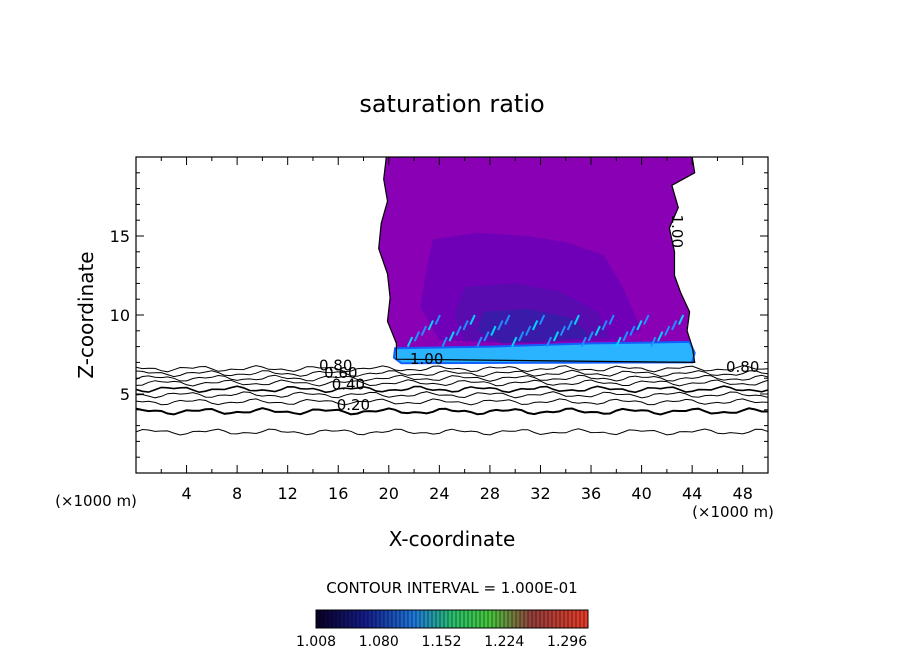 This screenshot has height=654, width=904. What do you see at coordinates (353, 405) in the screenshot?
I see `contour-label: 0.20` at bounding box center [353, 405].